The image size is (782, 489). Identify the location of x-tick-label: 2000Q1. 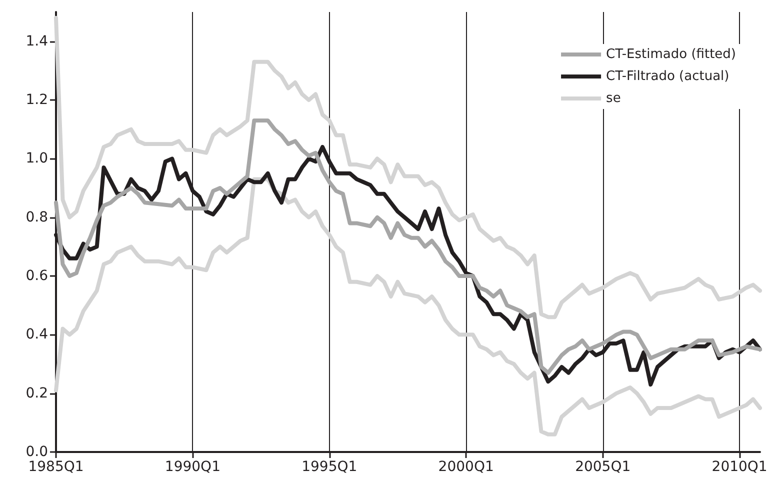
(466, 467).